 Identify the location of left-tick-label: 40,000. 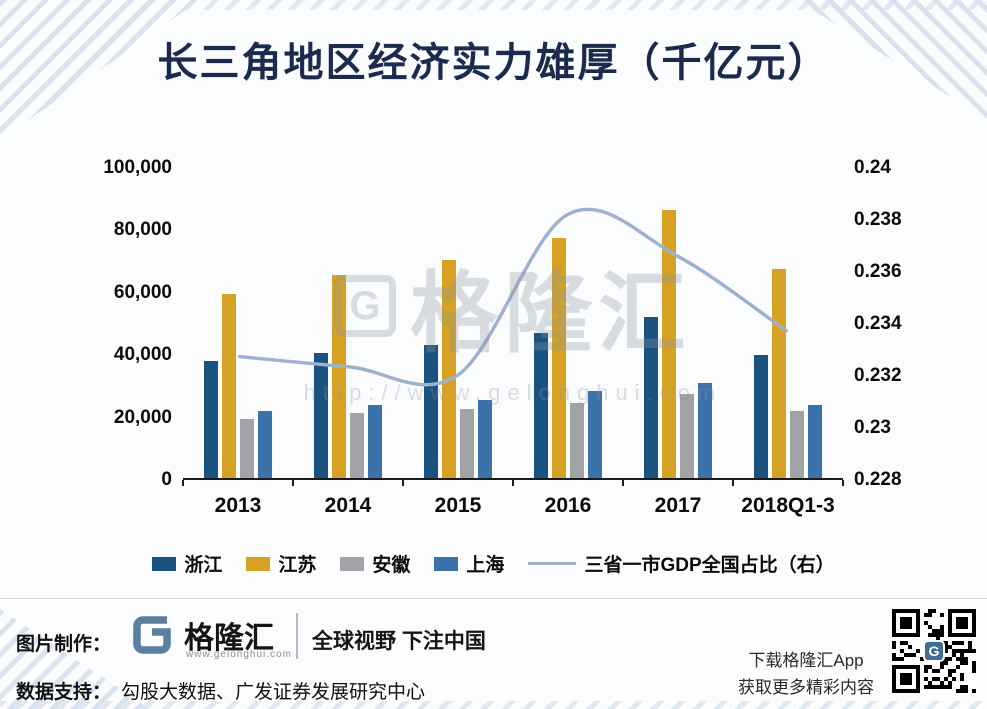
(142, 355).